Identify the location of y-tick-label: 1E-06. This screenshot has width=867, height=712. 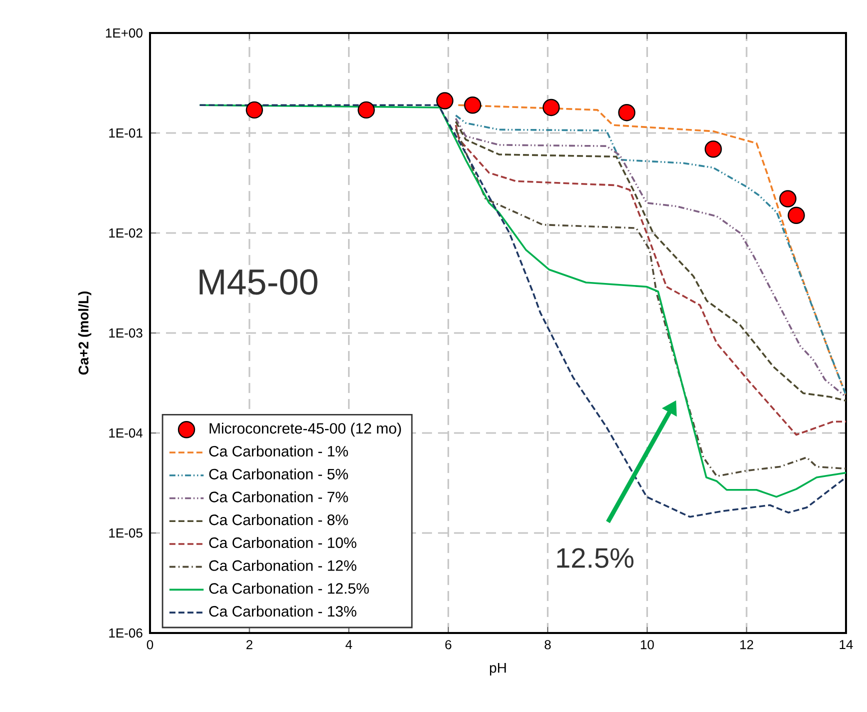
(125, 633).